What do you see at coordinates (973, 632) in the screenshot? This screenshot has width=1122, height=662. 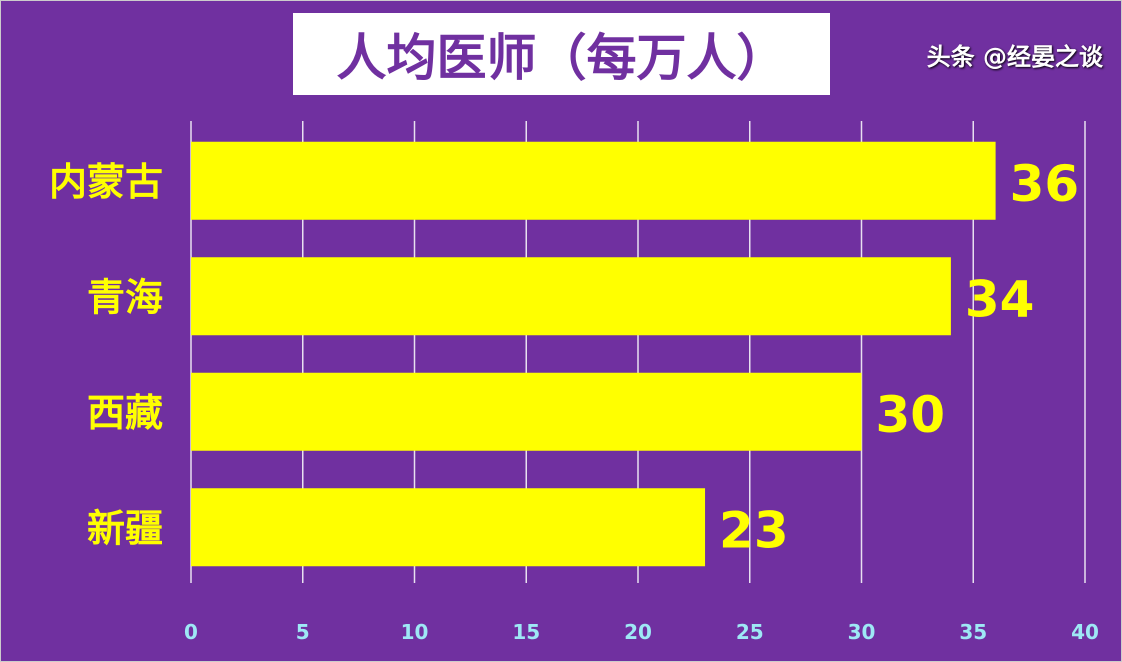 I see `x-tick-label: 35` at bounding box center [973, 632].